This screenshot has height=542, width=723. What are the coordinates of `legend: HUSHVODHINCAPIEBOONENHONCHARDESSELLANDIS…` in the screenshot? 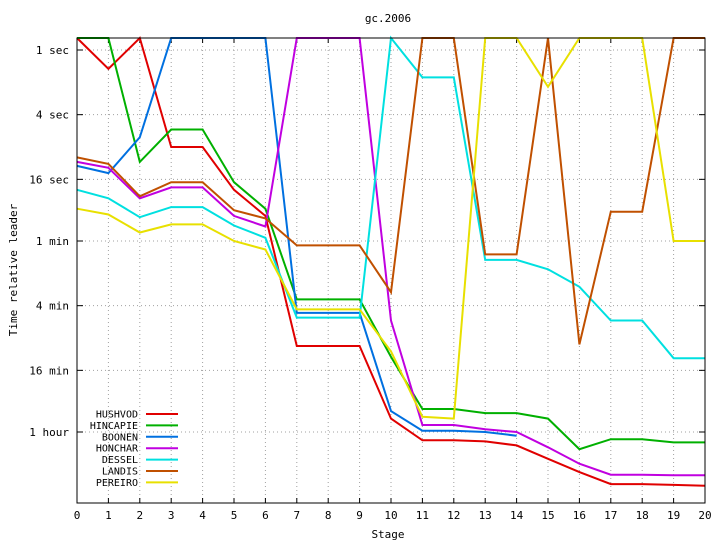 It's located at (134, 449).